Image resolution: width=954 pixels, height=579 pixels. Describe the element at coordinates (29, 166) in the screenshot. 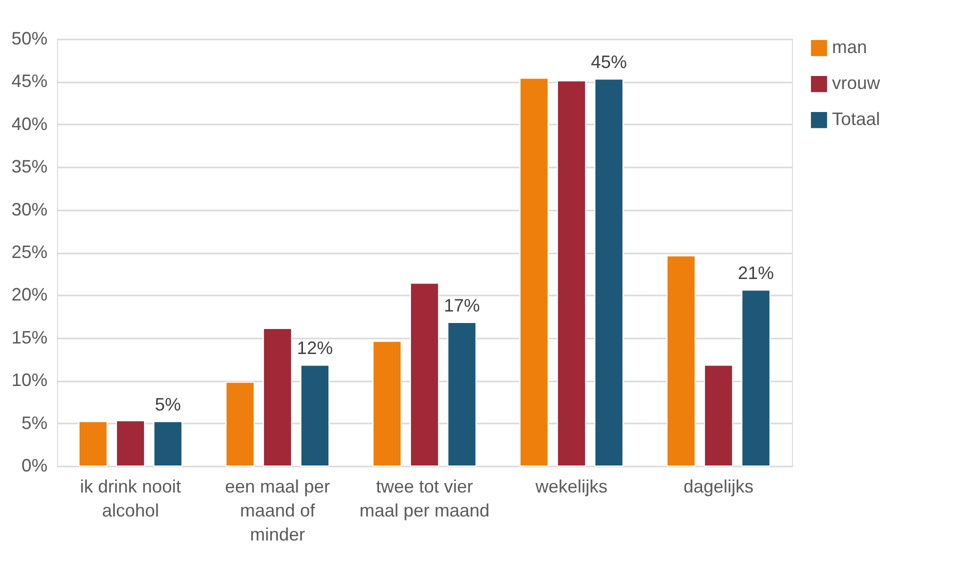

I see `y-tick-label: 35%` at that location.